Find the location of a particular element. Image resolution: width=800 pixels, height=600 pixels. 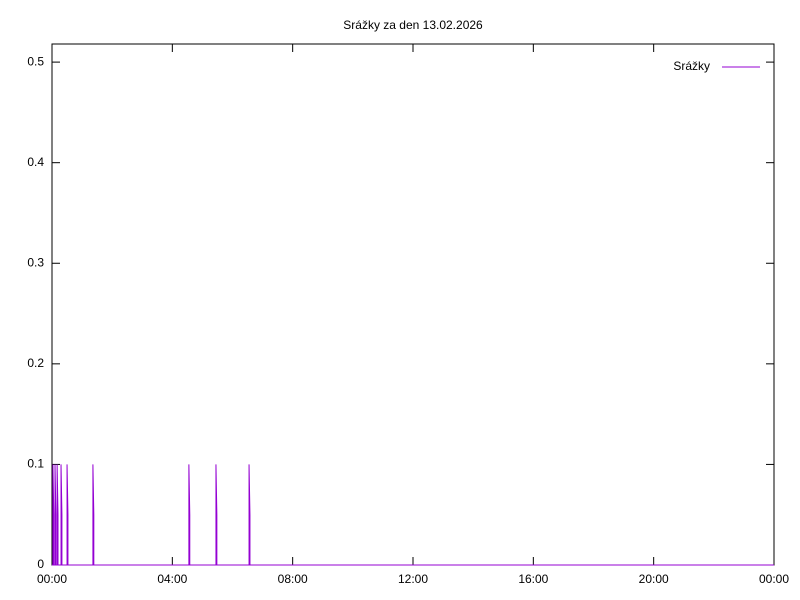

y-tick-label: 0.2 is located at coordinates (35, 363).